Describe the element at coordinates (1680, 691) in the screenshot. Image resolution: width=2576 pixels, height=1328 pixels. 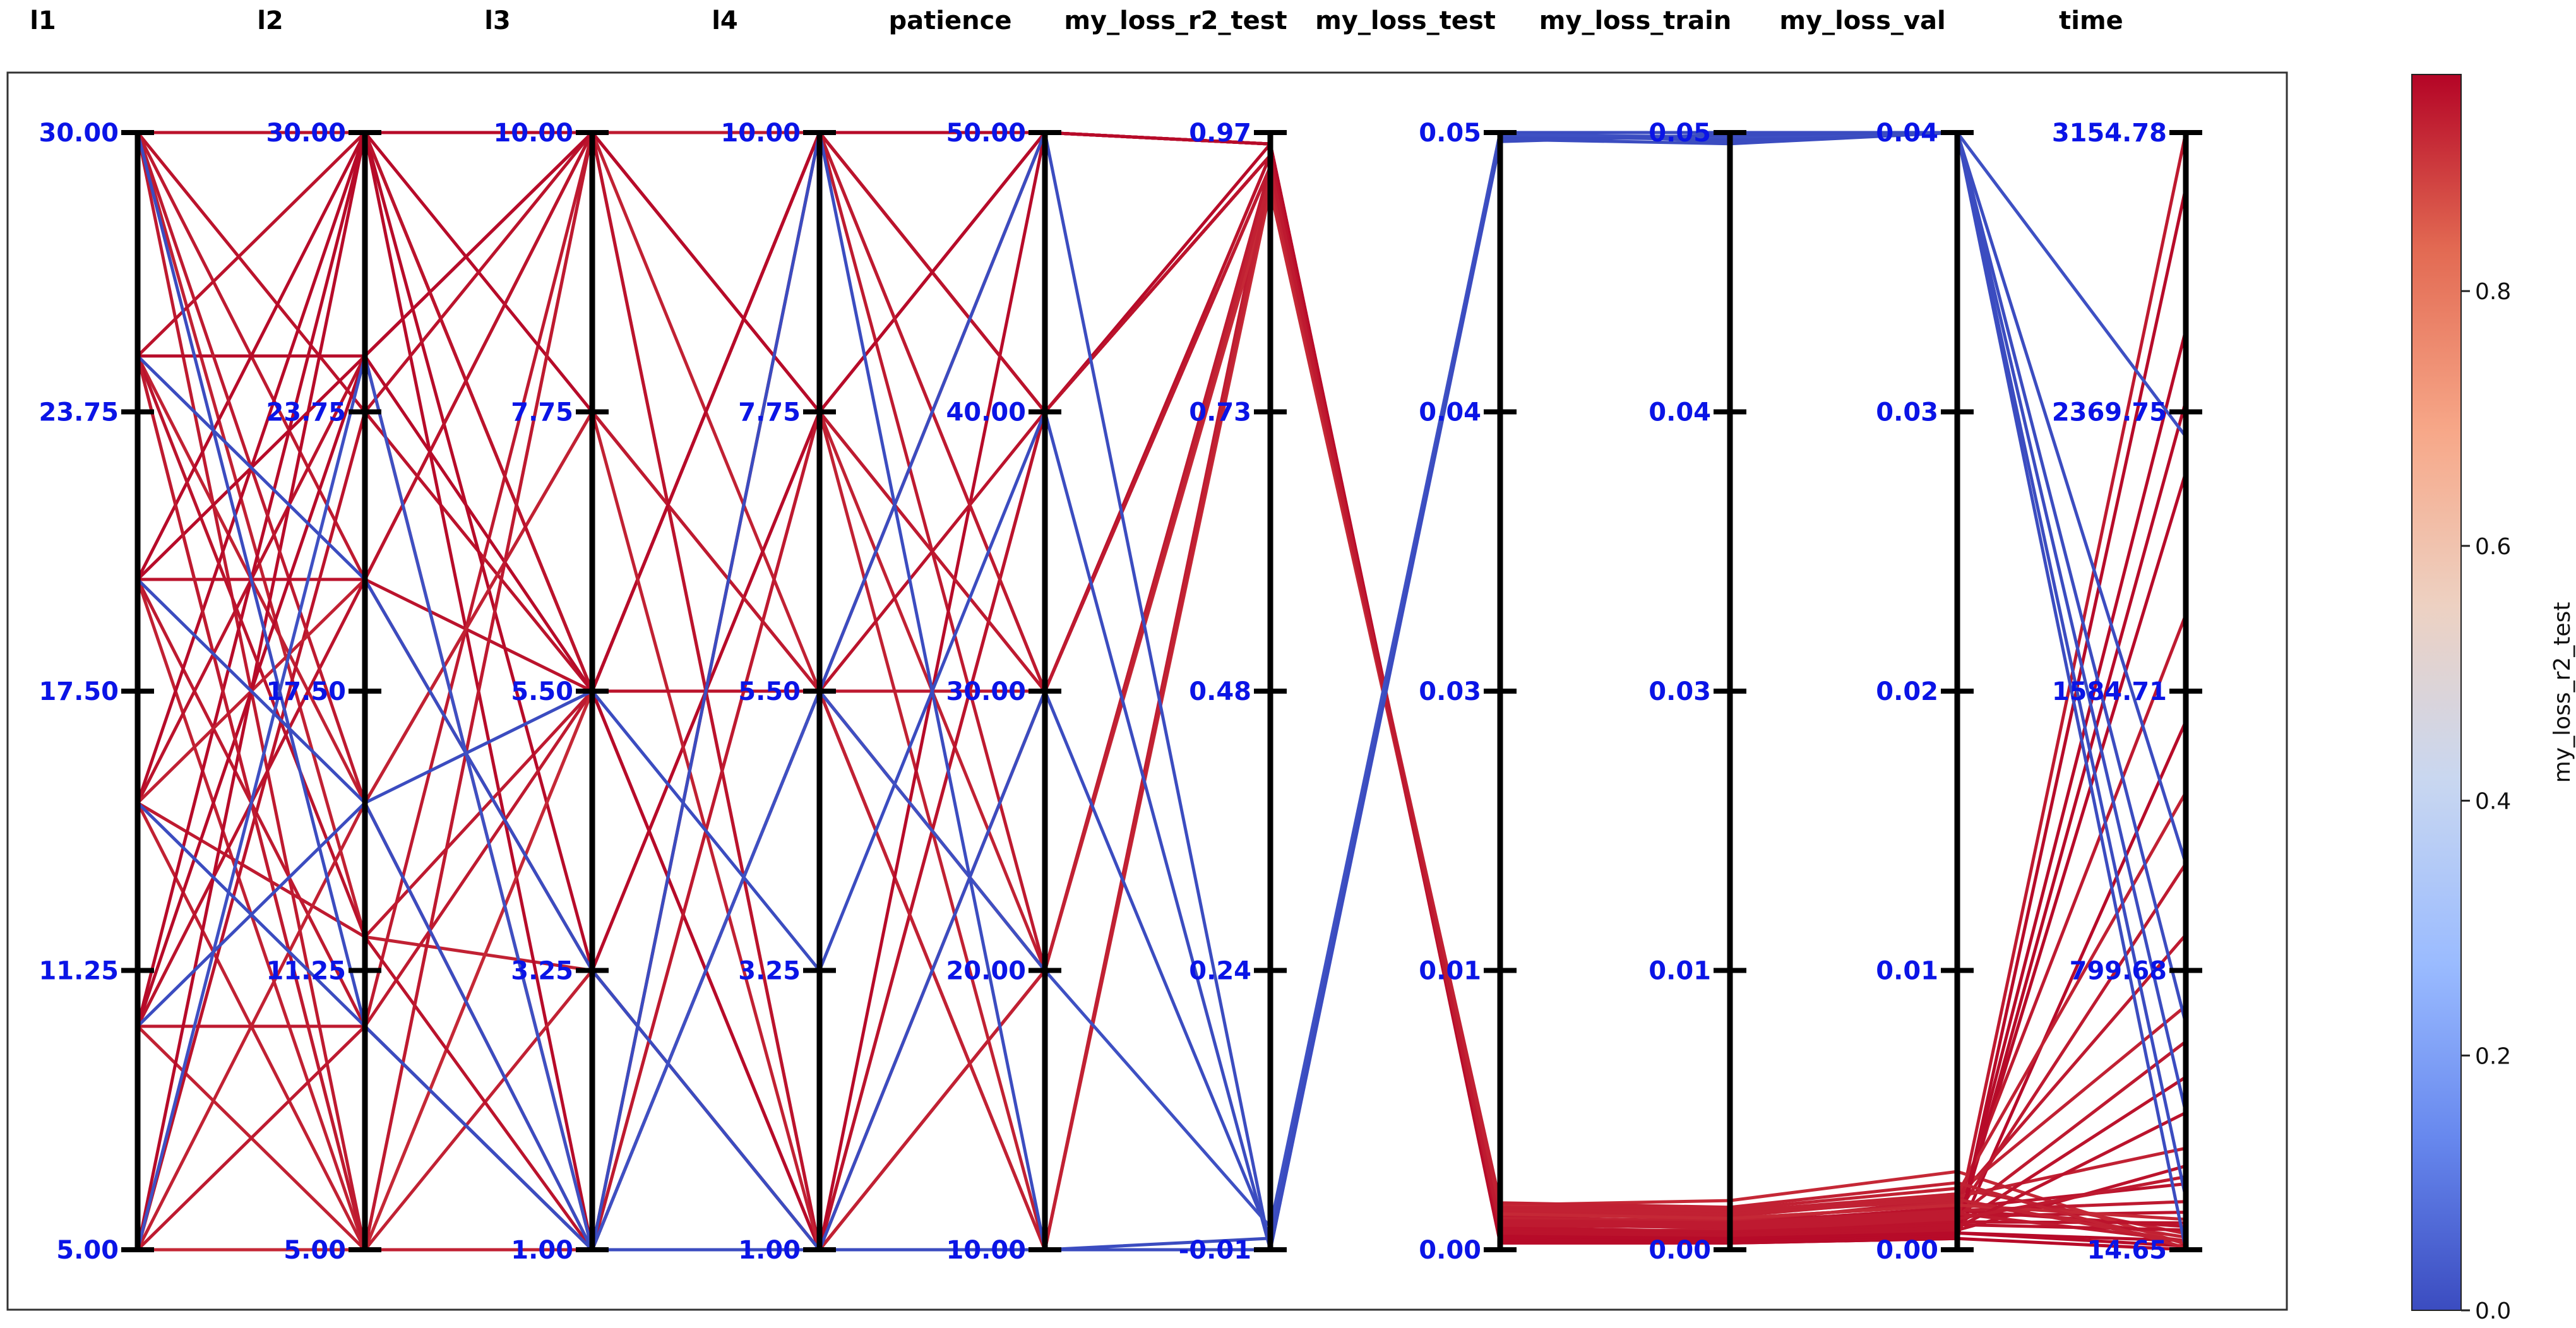
I see `tick-label-my_loss_train: 0.03` at that location.